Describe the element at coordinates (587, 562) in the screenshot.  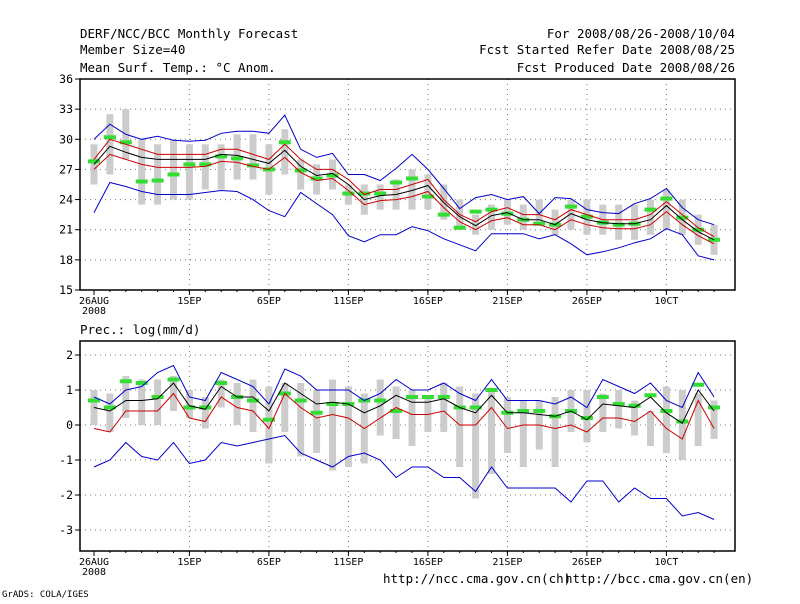
I see `precip-xtick-label: 26SEP` at that location.